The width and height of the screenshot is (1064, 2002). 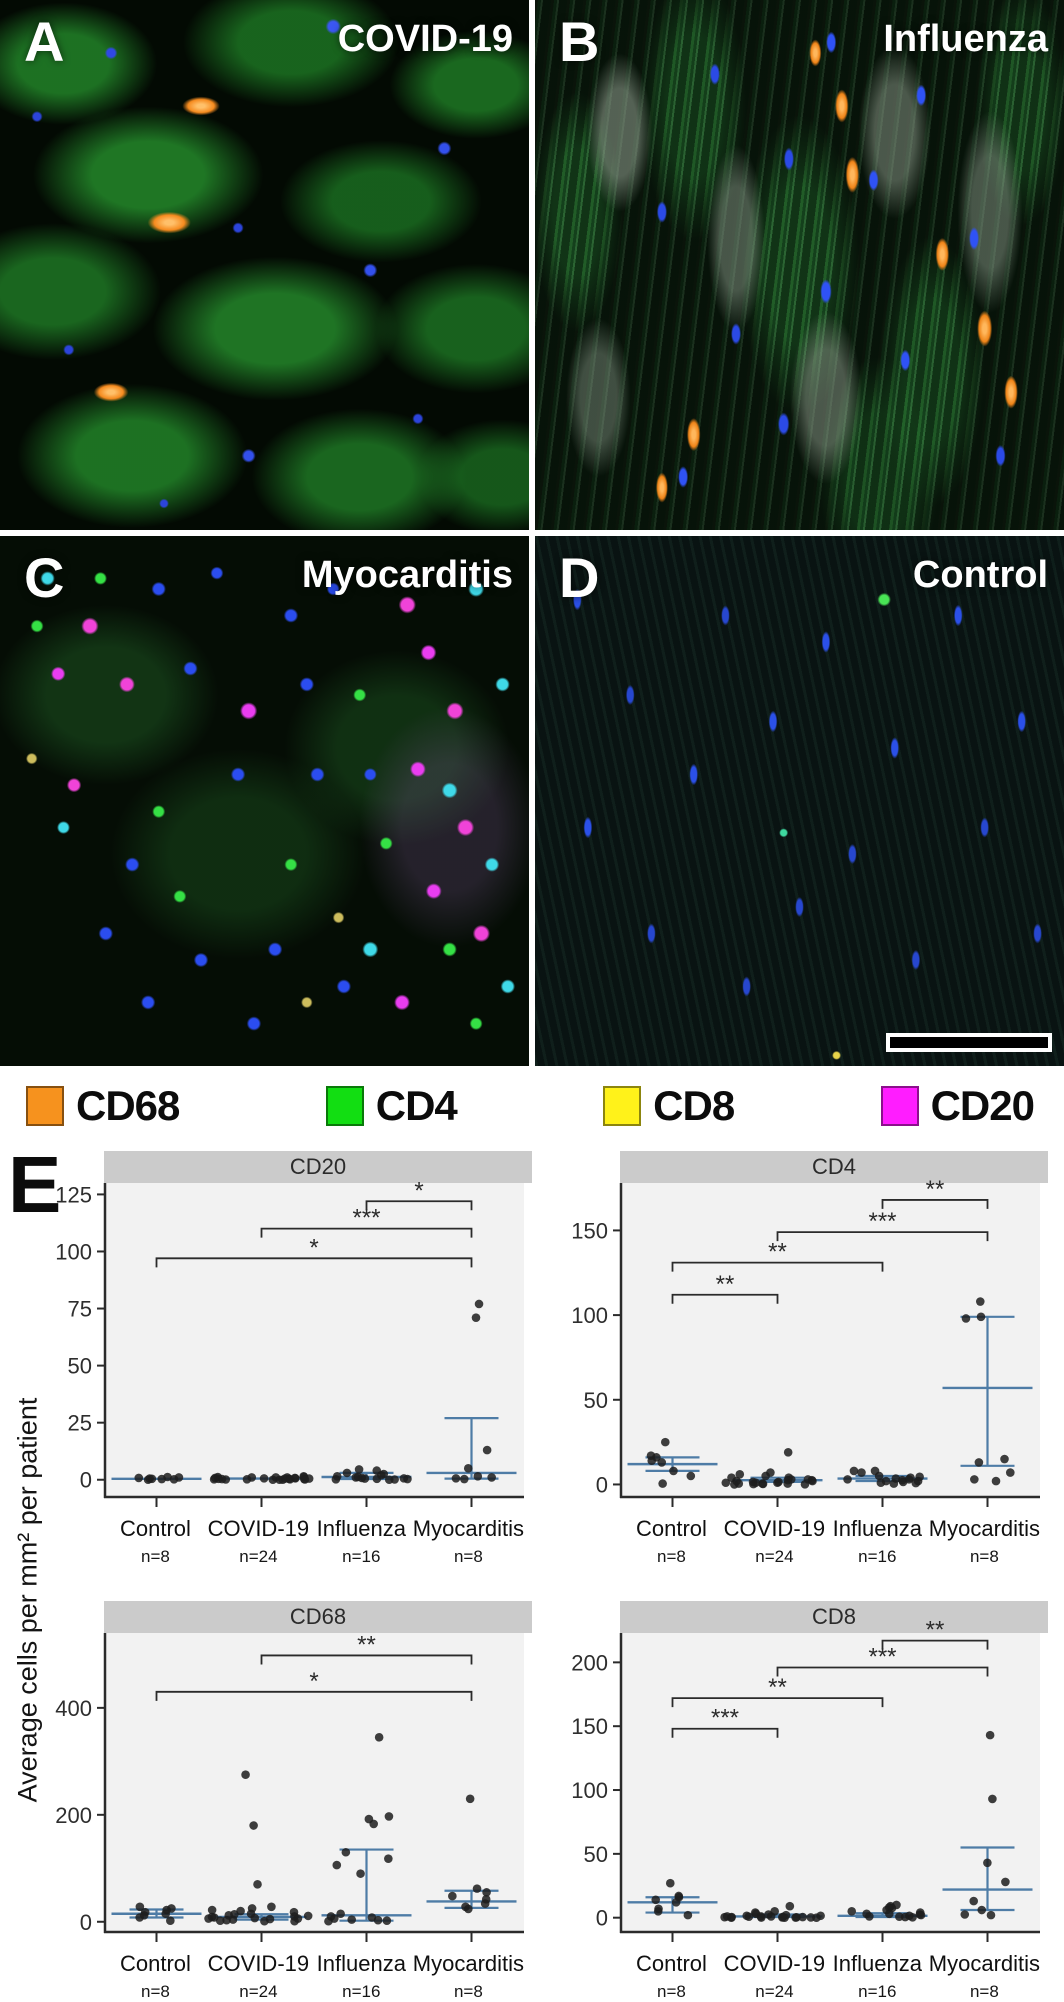 What do you see at coordinates (834, 1617) in the screenshot?
I see `facet-strip-cd8: CD8` at bounding box center [834, 1617].